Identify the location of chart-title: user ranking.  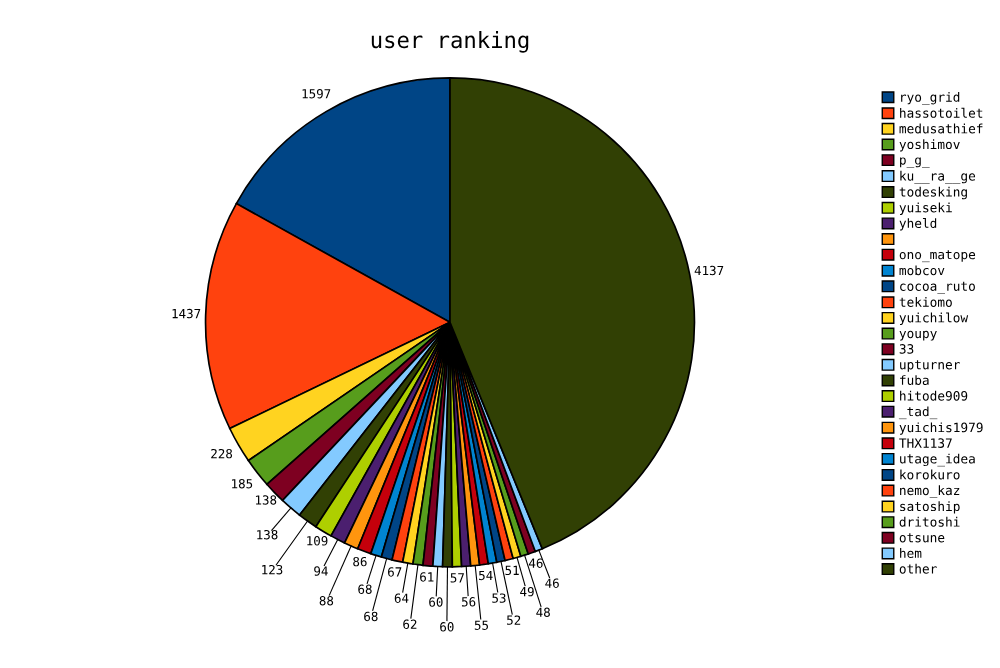
(450, 42).